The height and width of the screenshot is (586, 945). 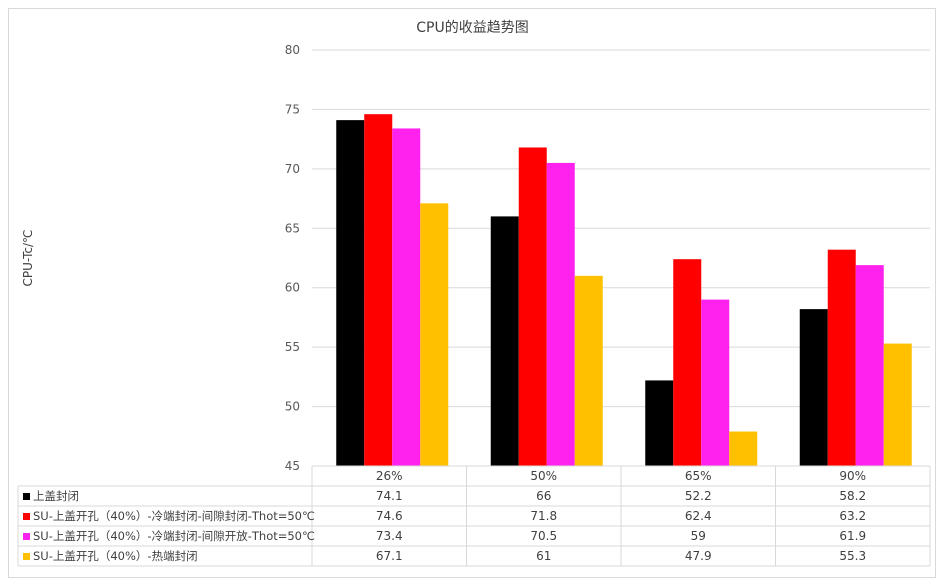 I want to click on legend-entry: 上盖封闭, so click(x=56, y=496).